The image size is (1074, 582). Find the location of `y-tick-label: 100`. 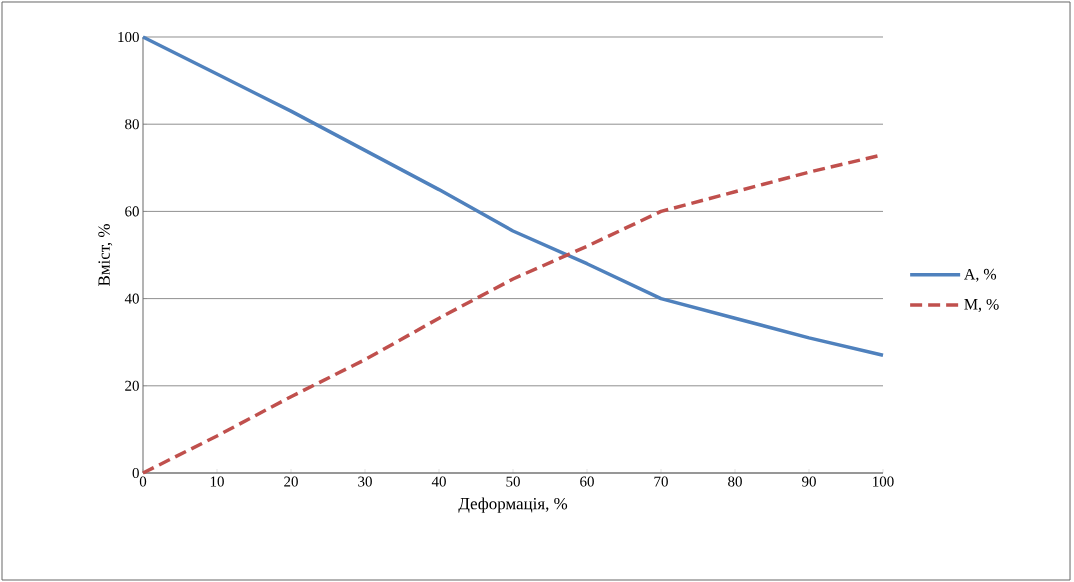

y-tick-label: 100 is located at coordinates (128, 37).